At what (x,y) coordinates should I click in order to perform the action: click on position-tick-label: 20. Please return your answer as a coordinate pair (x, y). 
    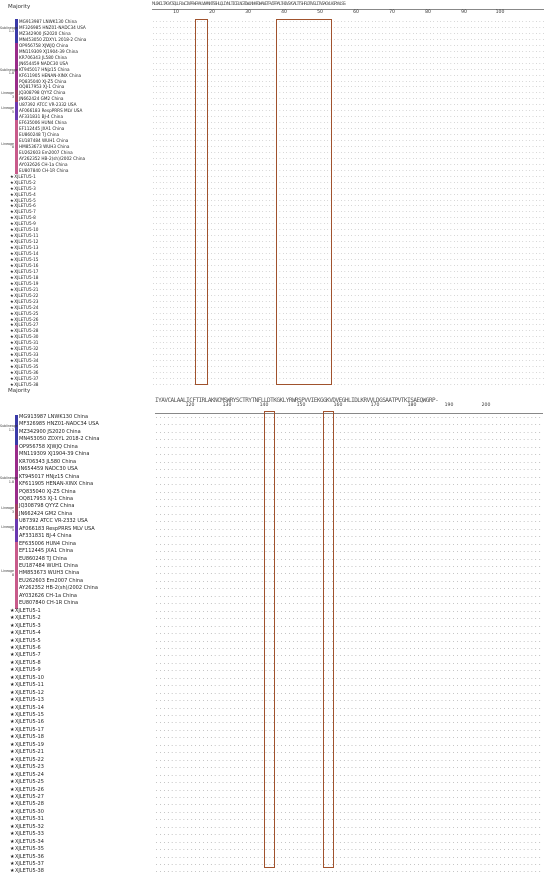
    Looking at the image, I should click on (212, 12).